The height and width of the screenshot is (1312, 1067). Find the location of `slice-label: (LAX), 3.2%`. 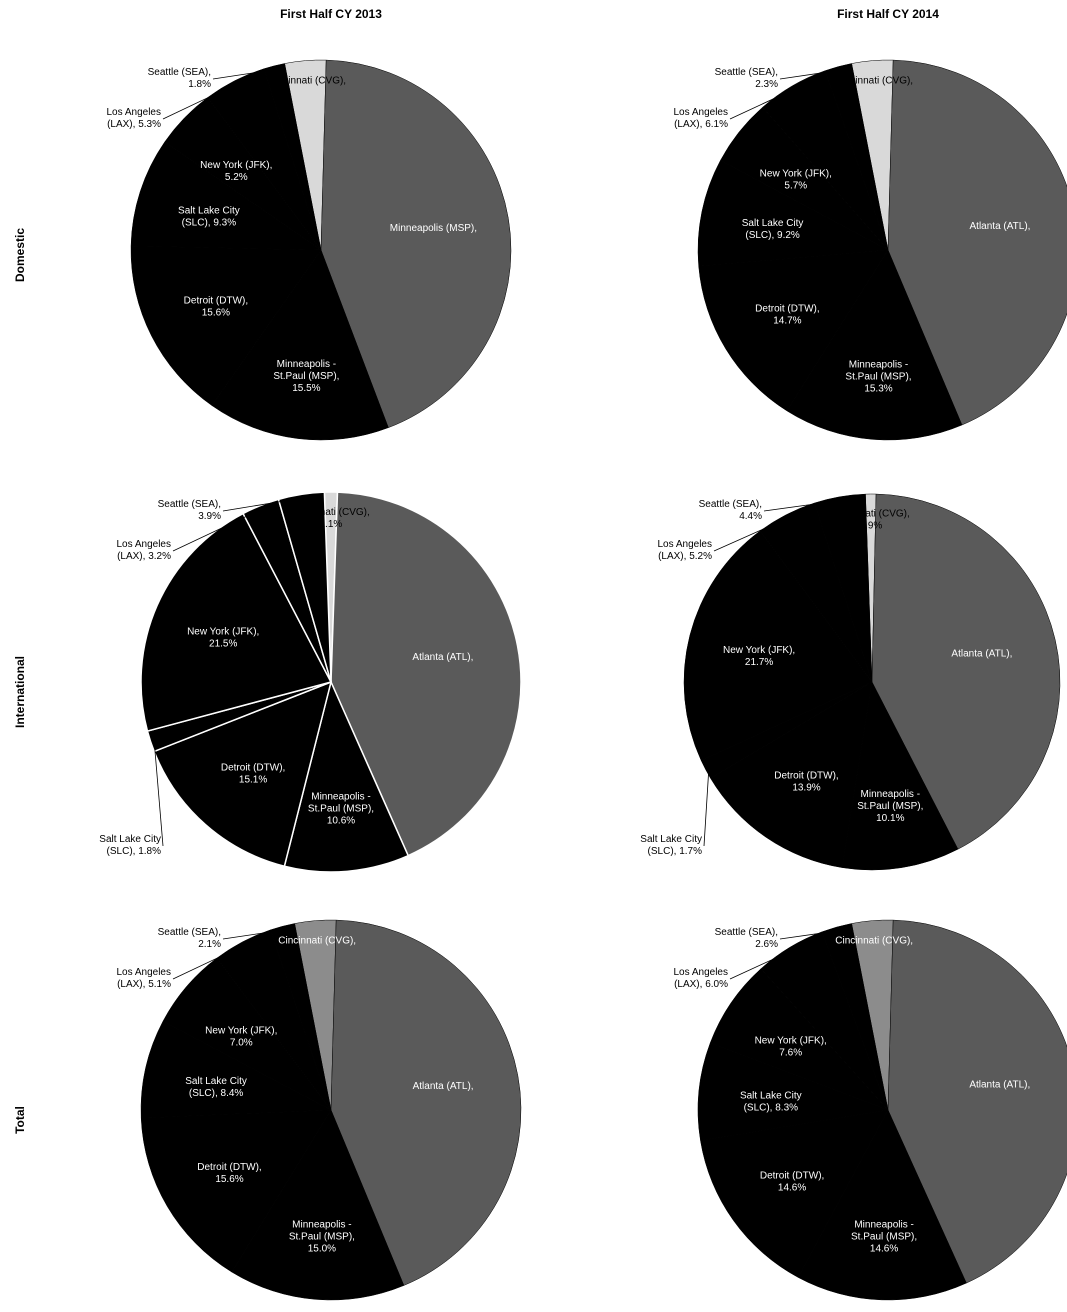

slice-label: (LAX), 3.2% is located at coordinates (144, 556).